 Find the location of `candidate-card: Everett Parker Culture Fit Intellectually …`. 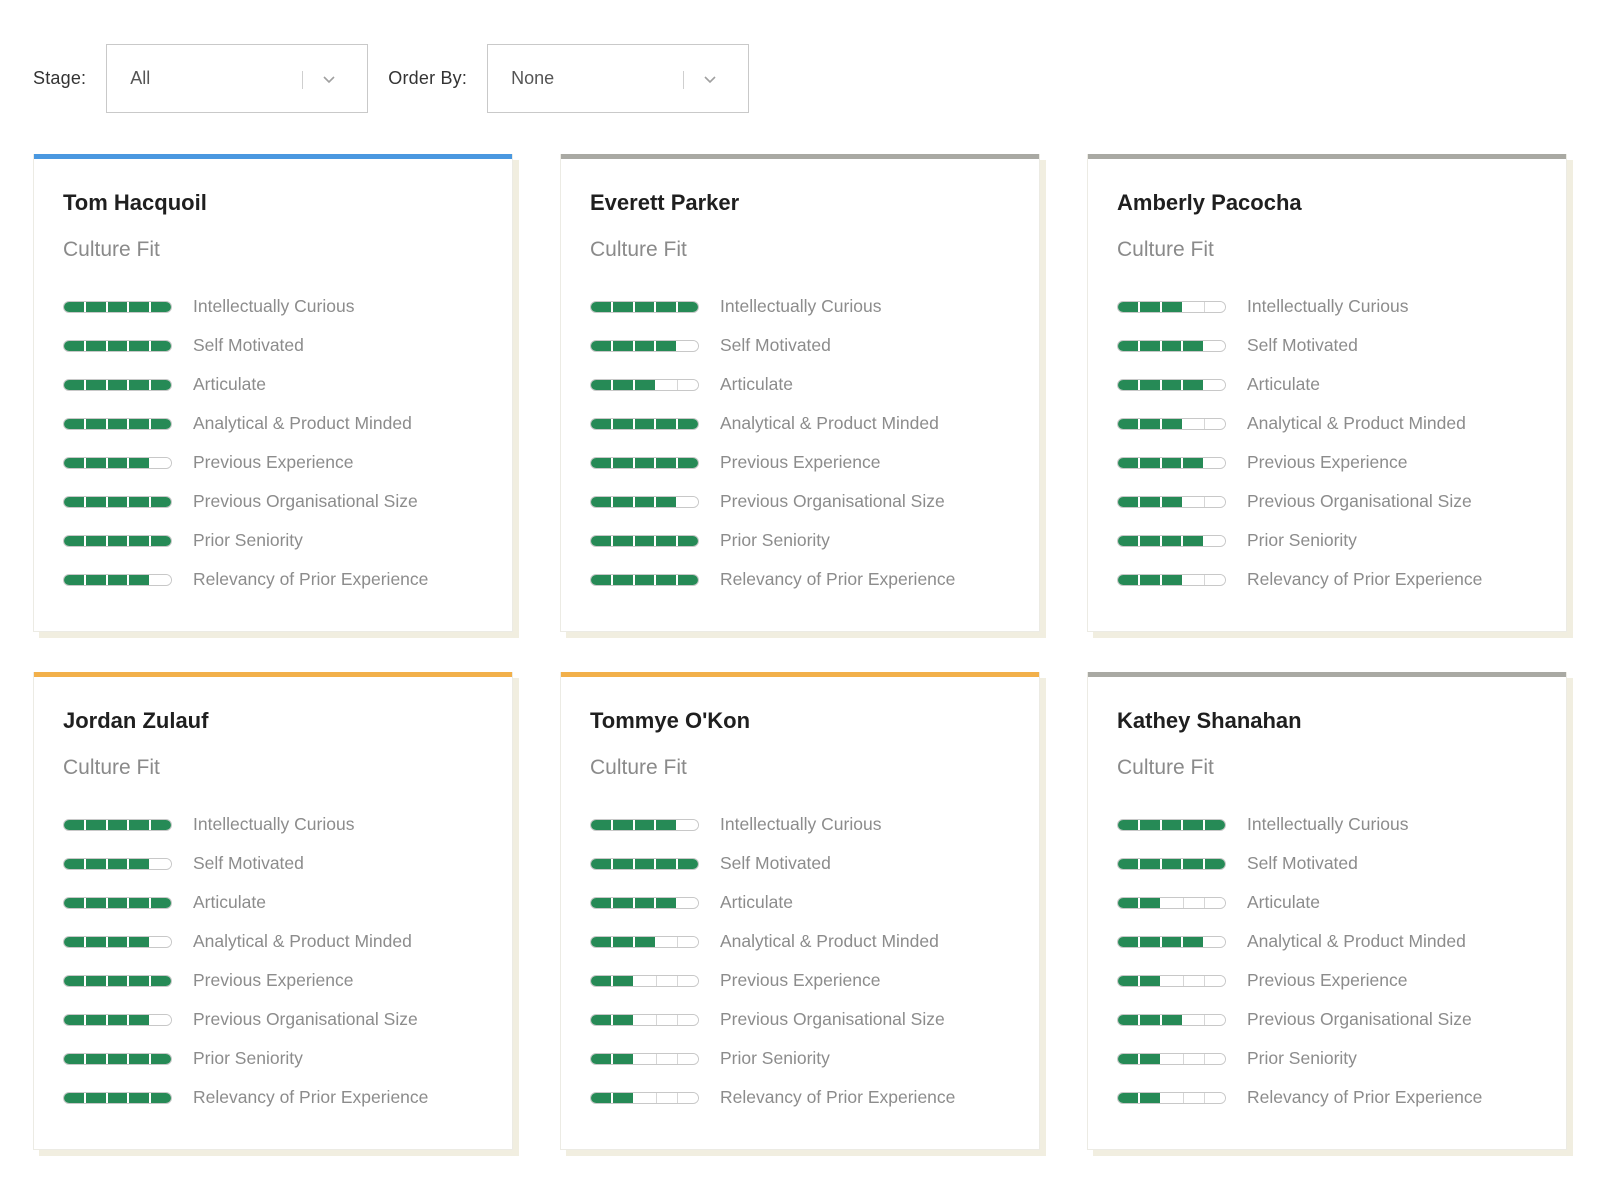

candidate-card: Everett Parker Culture Fit Intellectually … is located at coordinates (800, 393).